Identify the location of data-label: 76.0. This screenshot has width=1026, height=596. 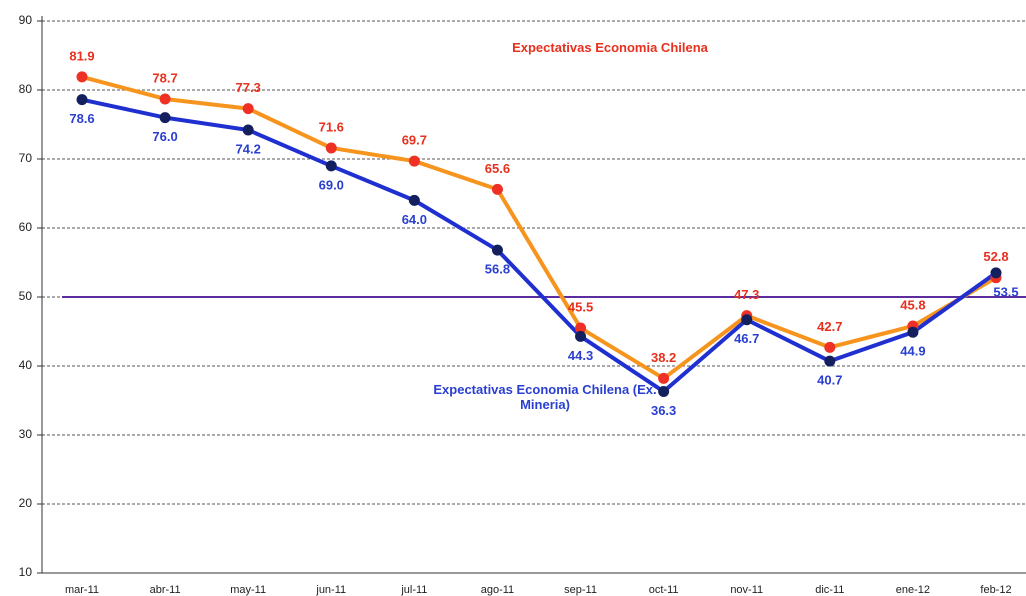
(164, 136).